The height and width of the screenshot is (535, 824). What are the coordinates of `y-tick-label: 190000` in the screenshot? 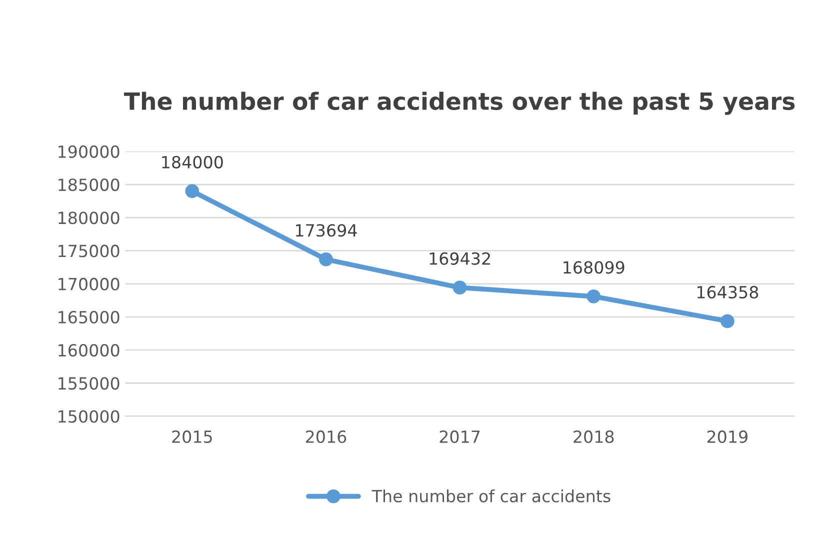 It's located at (89, 151).